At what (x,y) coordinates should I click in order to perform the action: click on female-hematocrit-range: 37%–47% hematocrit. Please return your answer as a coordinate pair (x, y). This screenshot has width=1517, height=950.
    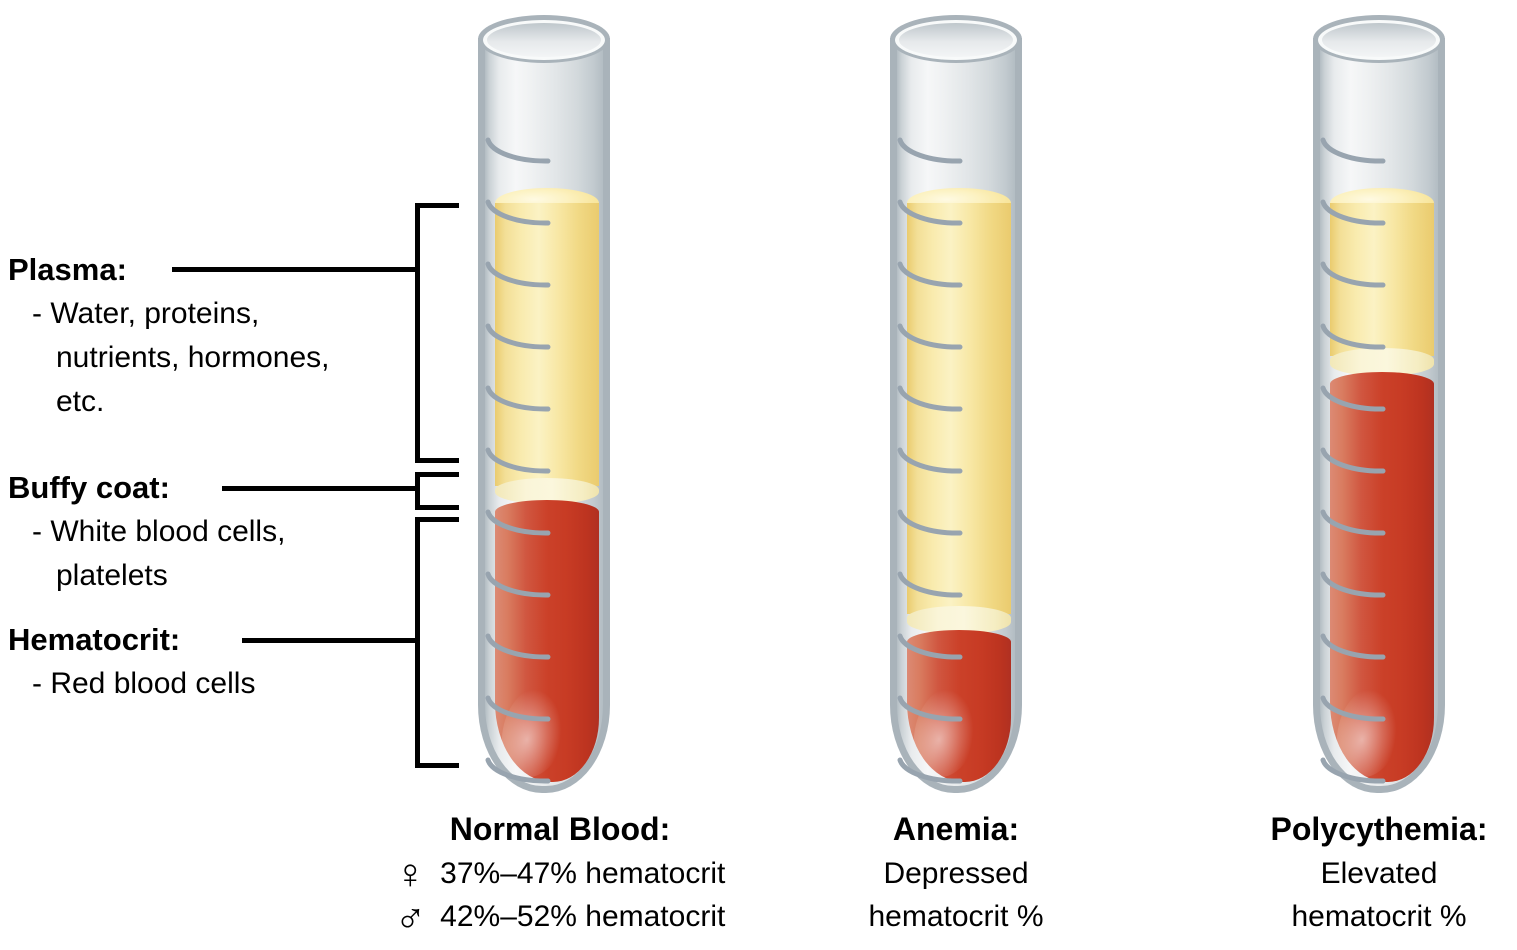
    Looking at the image, I should click on (583, 873).